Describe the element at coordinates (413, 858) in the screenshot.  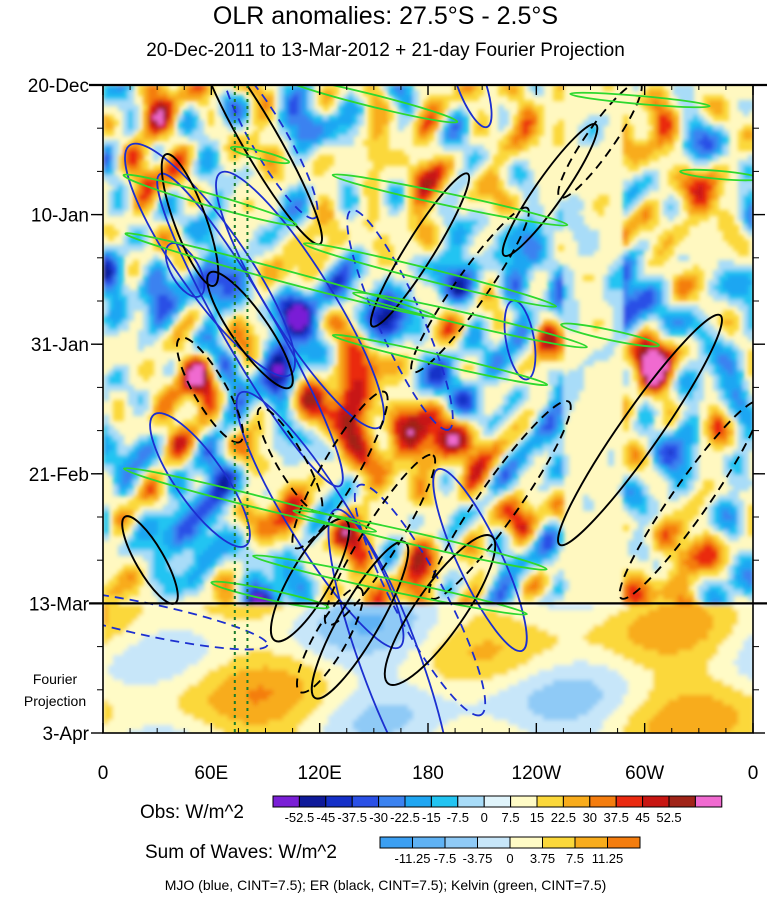
I see `colorbar-label: -11.25` at that location.